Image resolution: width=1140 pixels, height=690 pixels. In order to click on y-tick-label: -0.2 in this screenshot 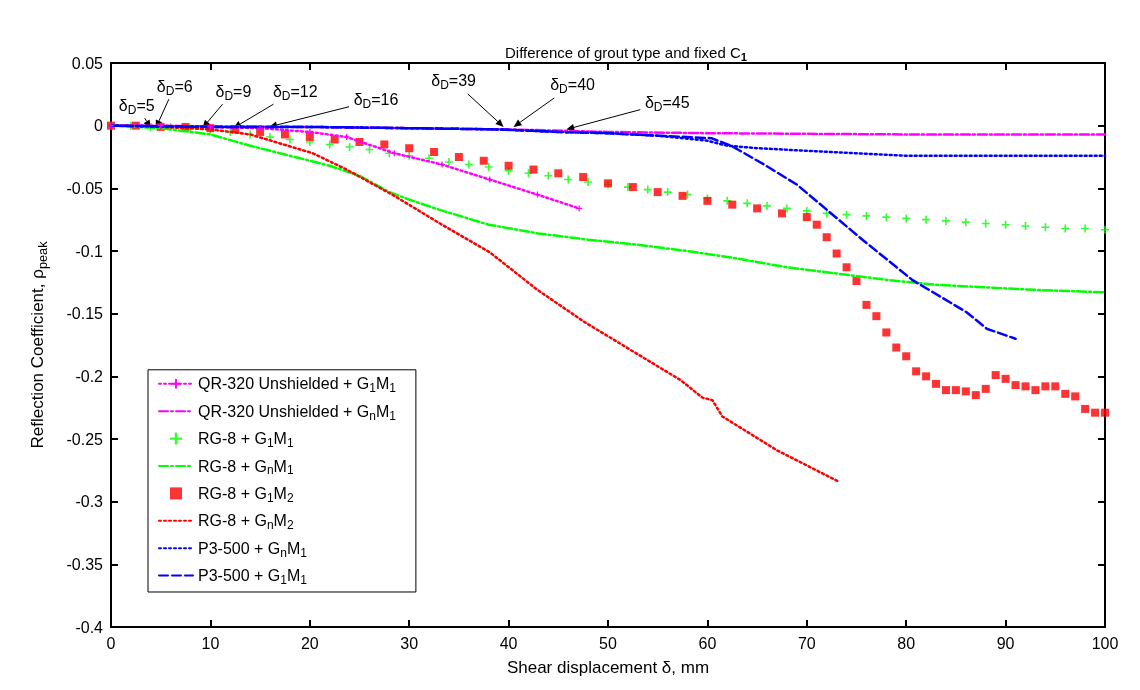, I will do `click(89, 376)`.